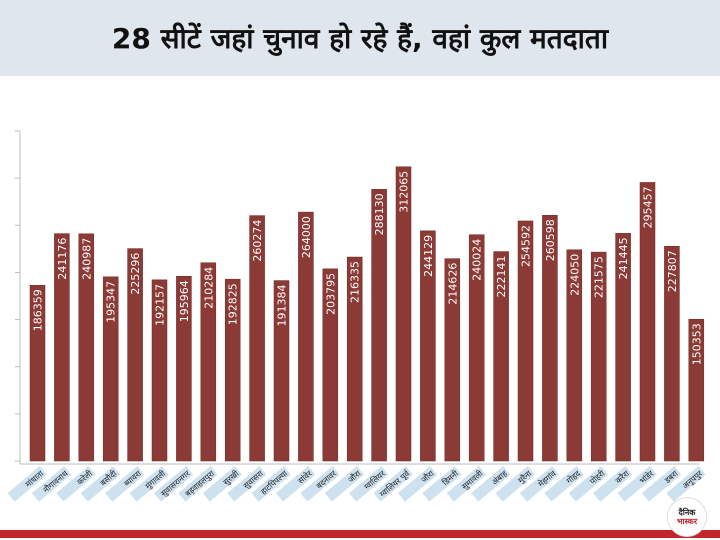  What do you see at coordinates (404, 192) in the screenshot?
I see `bar-value-label: 312065` at bounding box center [404, 192].